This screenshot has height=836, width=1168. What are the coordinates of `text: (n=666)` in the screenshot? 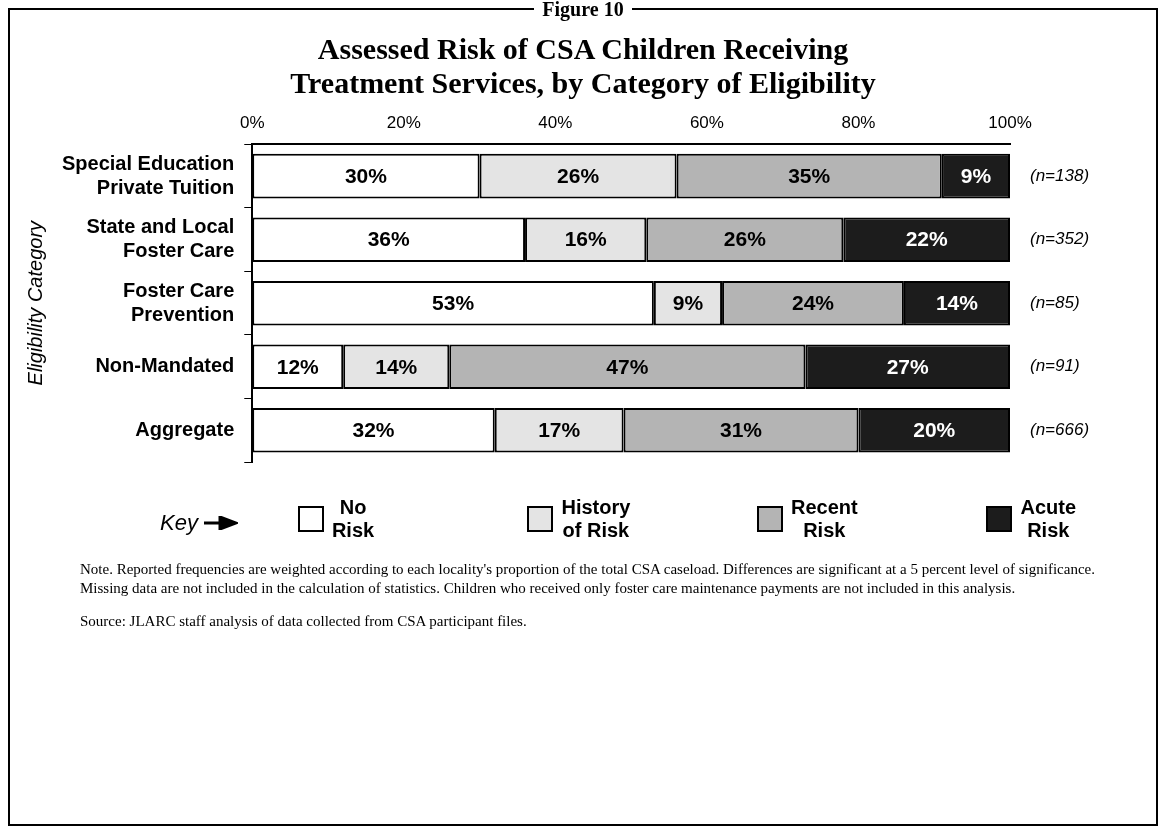 It's located at (1060, 429).